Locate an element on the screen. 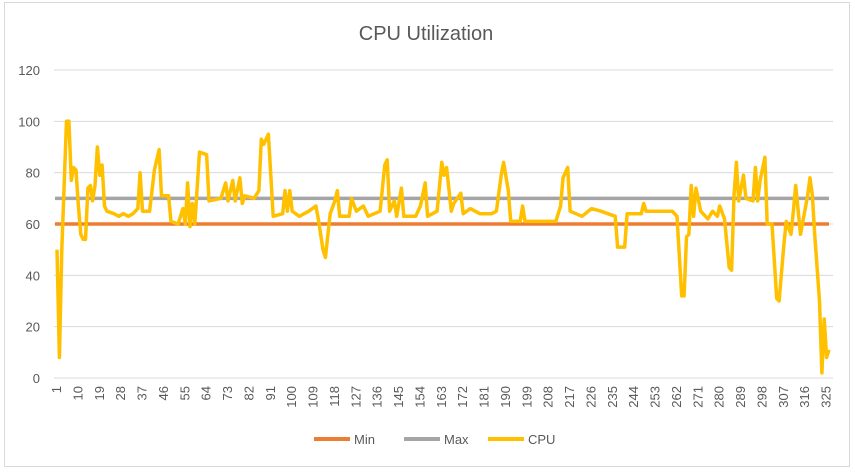  x-tick-label: 163 is located at coordinates (441, 397).